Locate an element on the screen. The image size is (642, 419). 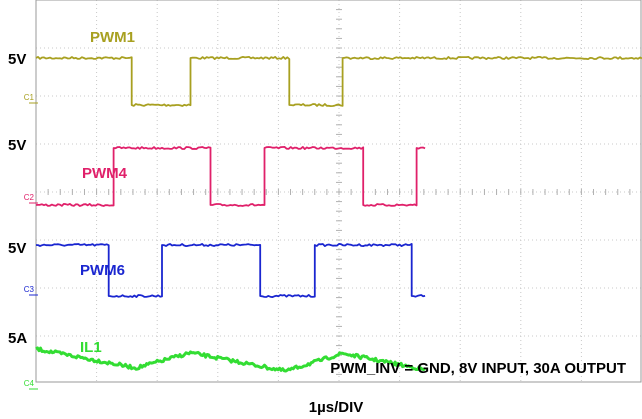
ground-marker-c4: C4 is located at coordinates (29, 383).